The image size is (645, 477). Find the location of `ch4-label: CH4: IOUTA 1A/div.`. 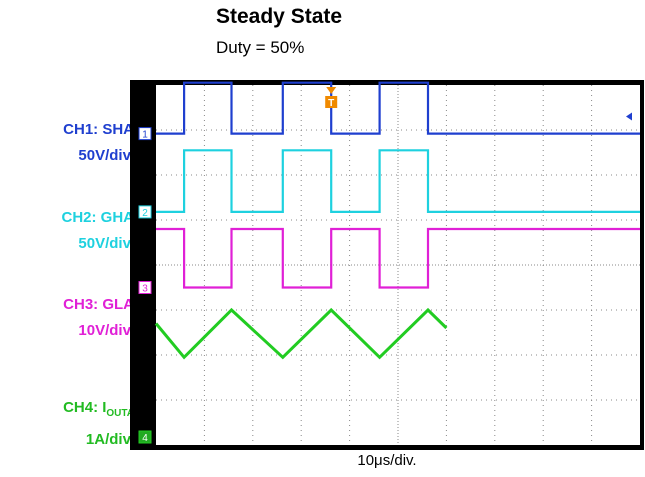

ch4-label: CH4: IOUTA 1A/div. is located at coordinates (98, 424).